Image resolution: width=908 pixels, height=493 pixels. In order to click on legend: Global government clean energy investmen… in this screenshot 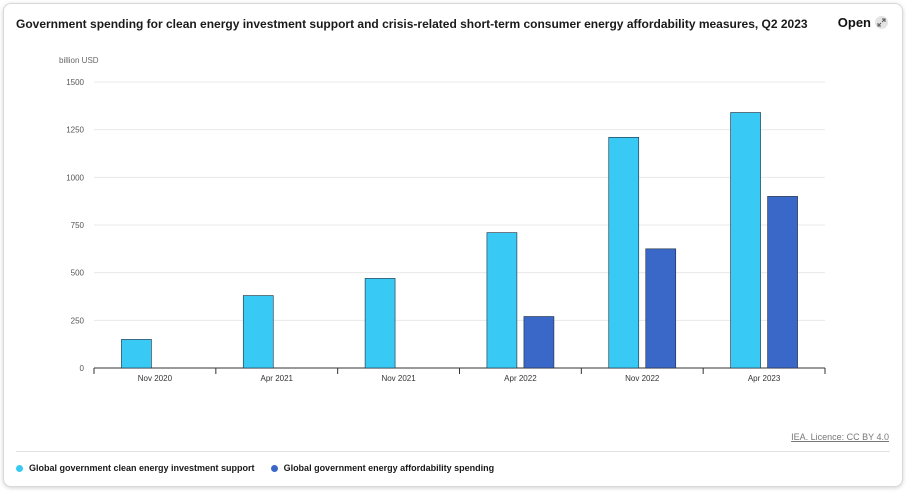, I will do `click(255, 468)`.